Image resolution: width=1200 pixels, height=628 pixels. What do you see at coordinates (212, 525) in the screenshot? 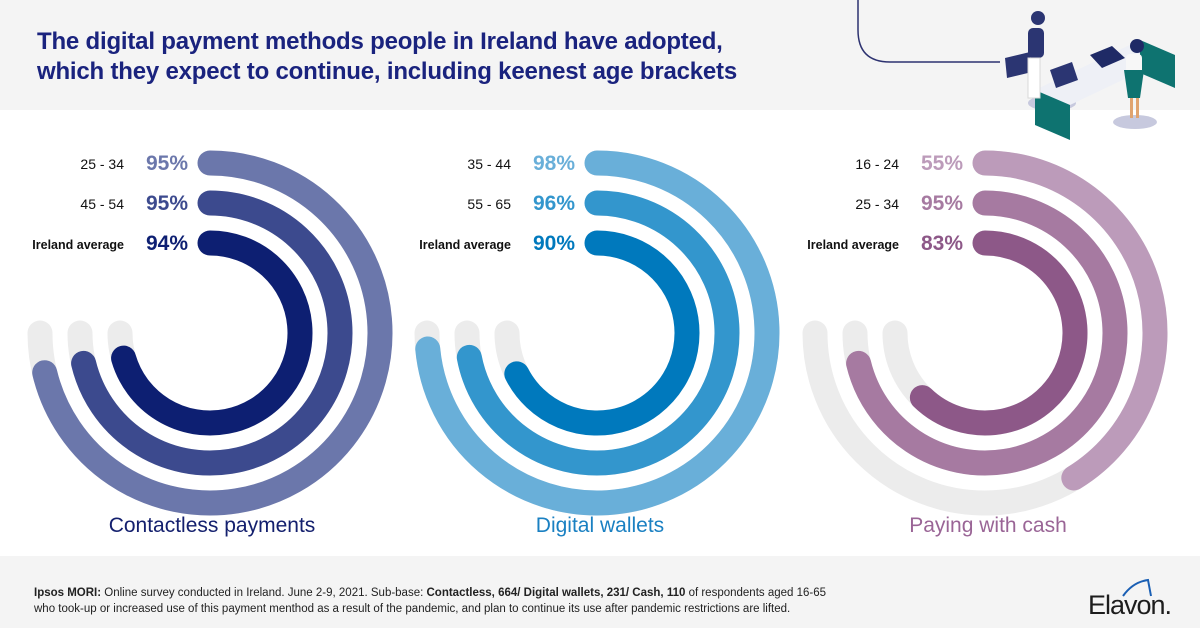
I see `category-label: Contactless payments` at bounding box center [212, 525].